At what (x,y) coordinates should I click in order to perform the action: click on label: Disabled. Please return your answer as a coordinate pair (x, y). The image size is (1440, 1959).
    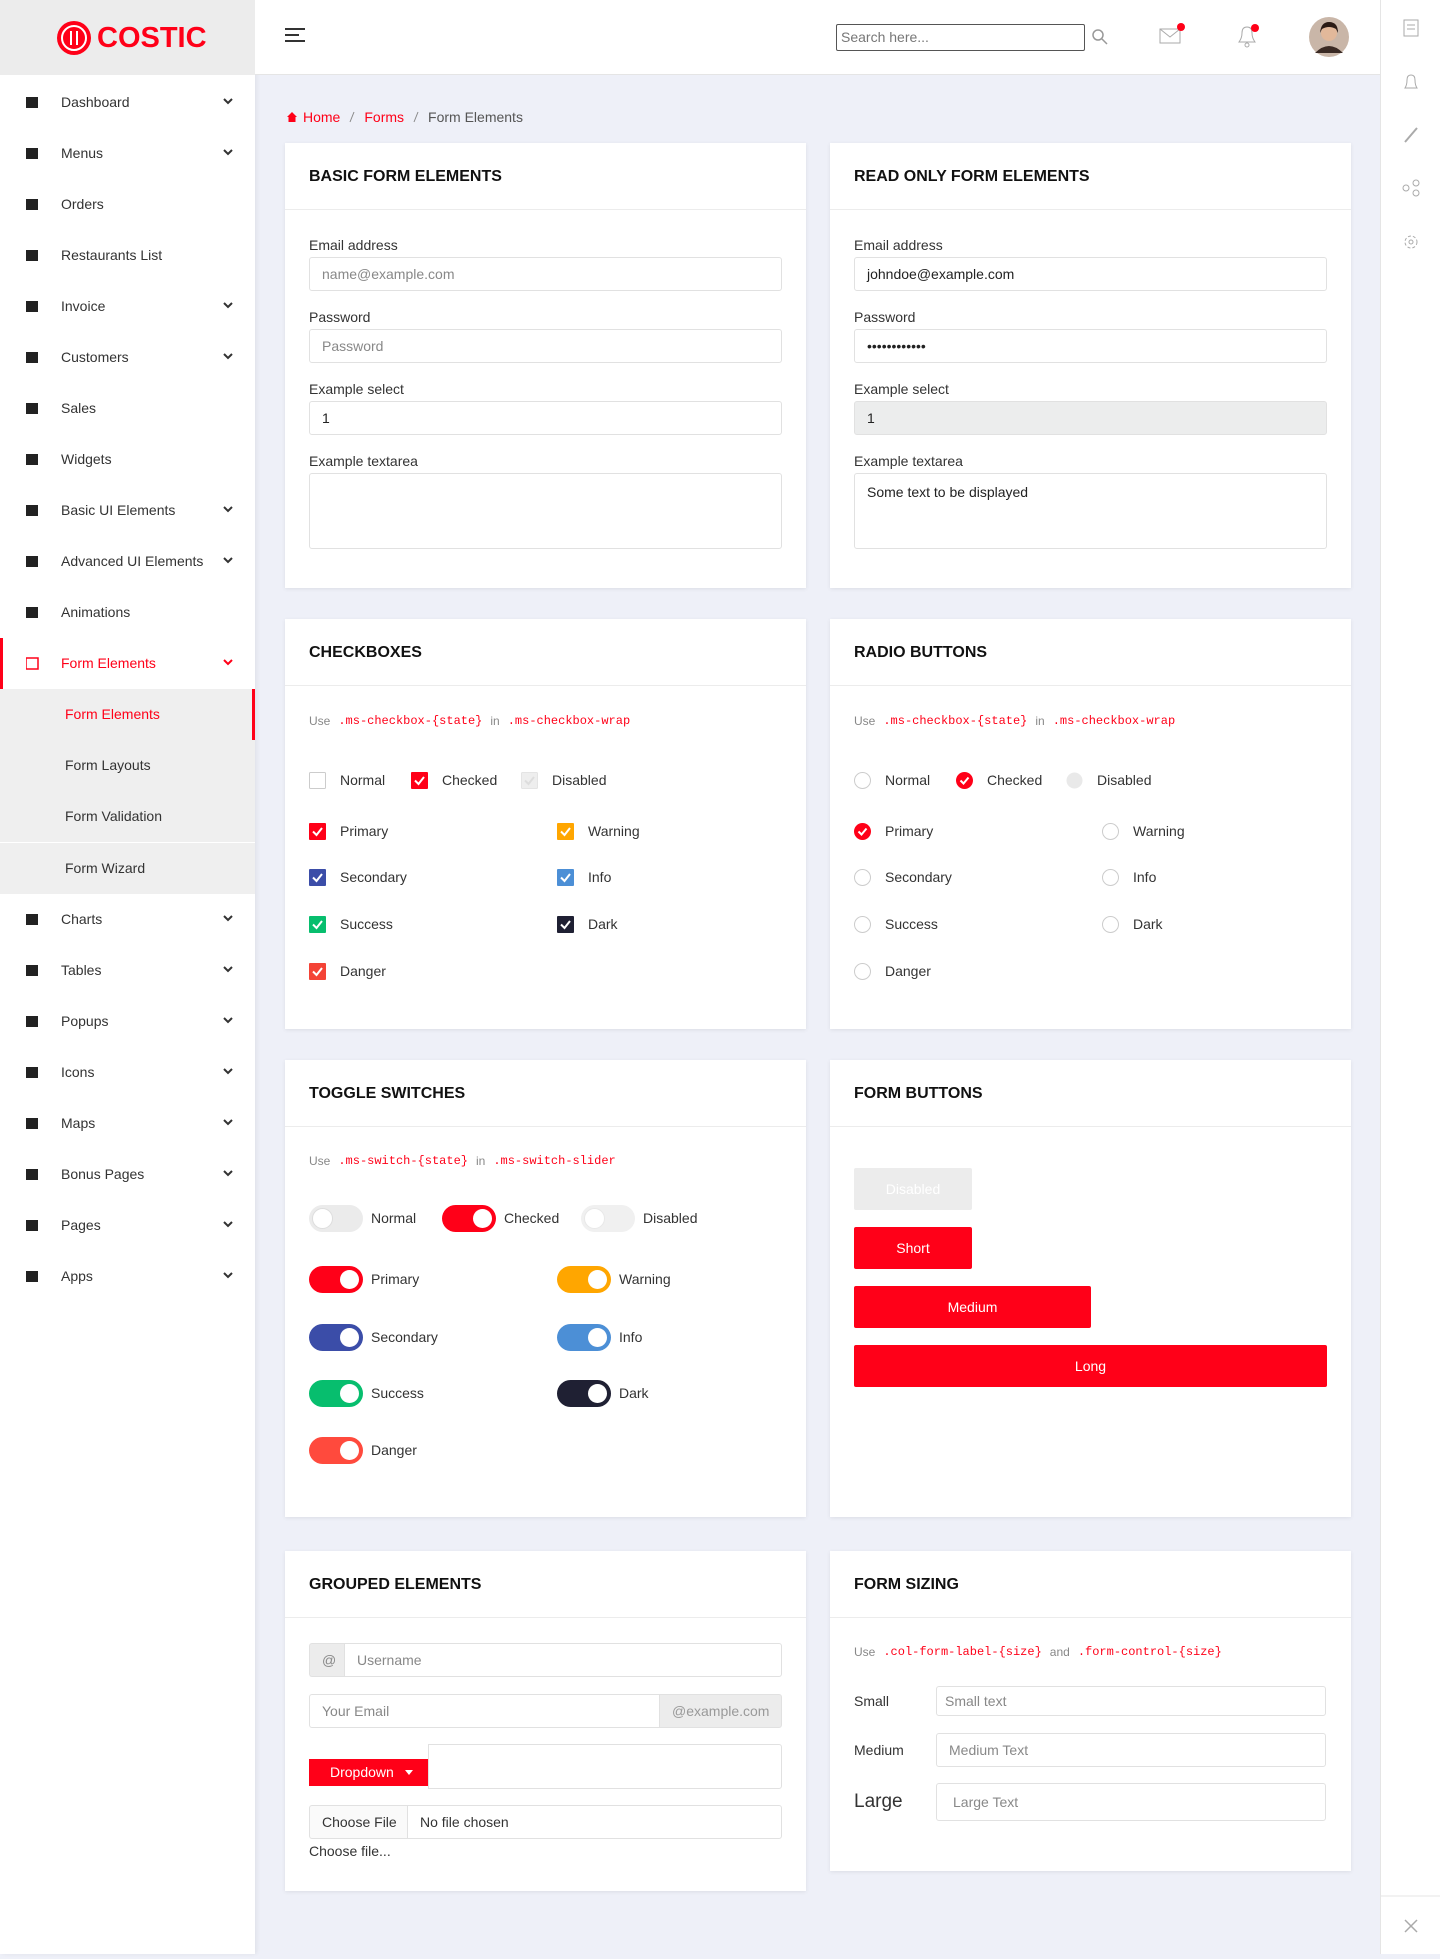
    Looking at the image, I should click on (1124, 780).